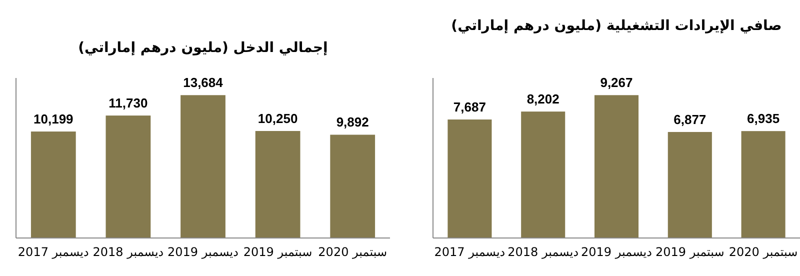 The height and width of the screenshot is (276, 800). Describe the element at coordinates (352, 122) in the screenshot. I see `data-label: 9,892` at that location.